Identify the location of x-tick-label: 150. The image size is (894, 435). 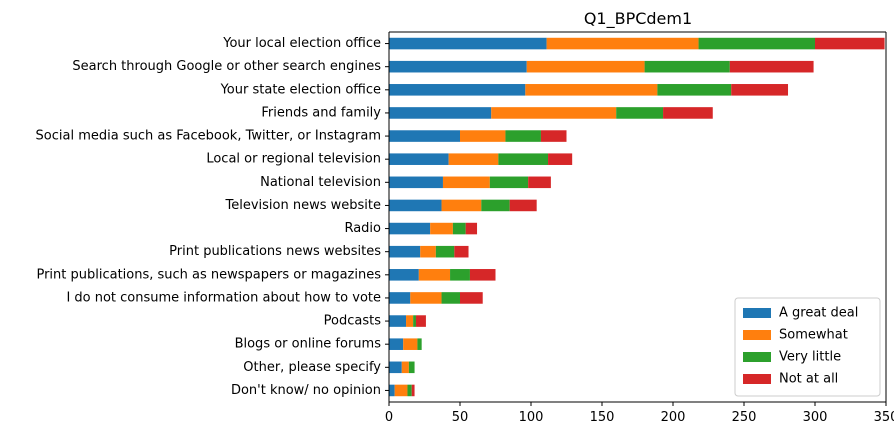
(602, 417).